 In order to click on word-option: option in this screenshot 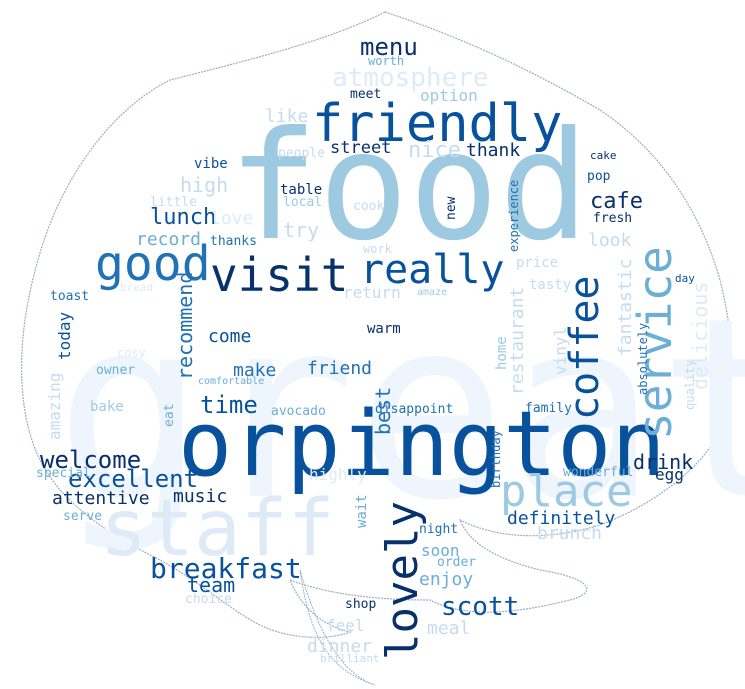, I will do `click(449, 95)`.